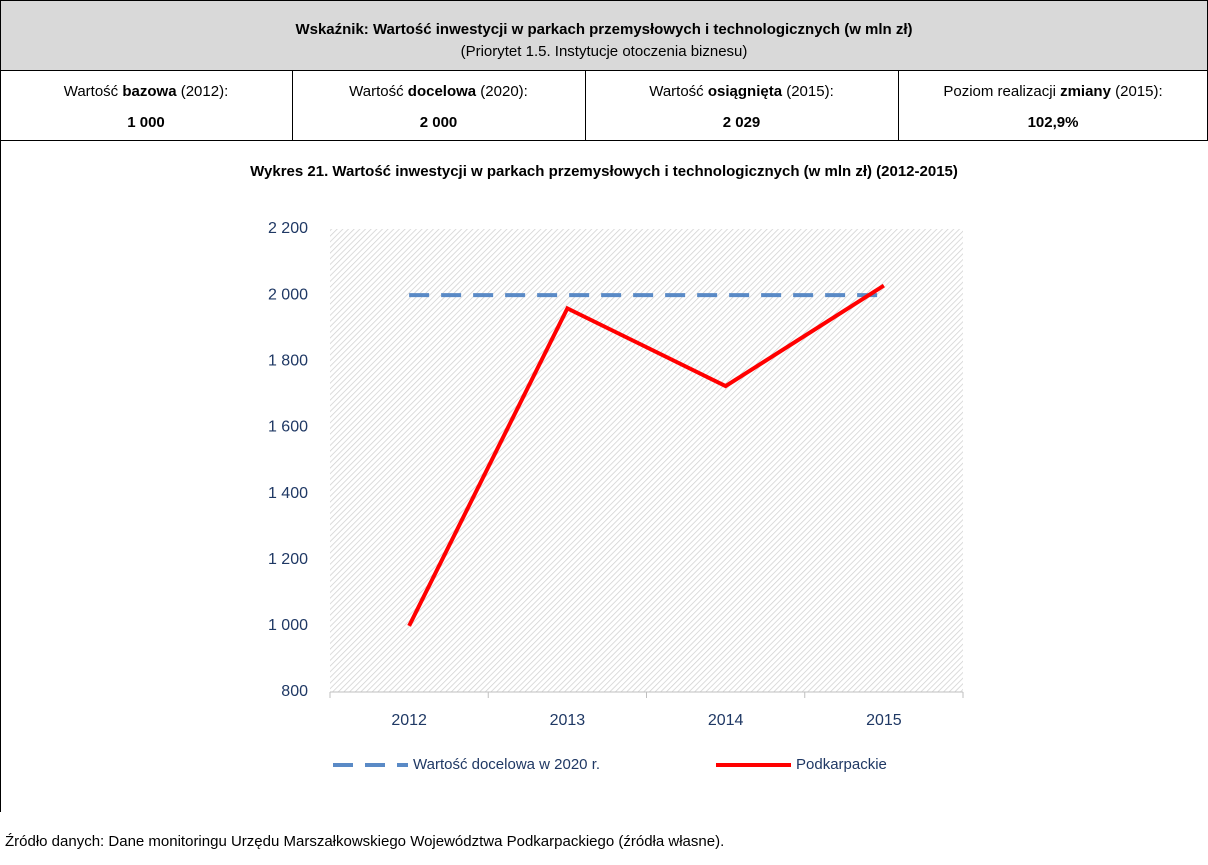  I want to click on legend-label: Wartość docelowa w 2020 r., so click(506, 764).